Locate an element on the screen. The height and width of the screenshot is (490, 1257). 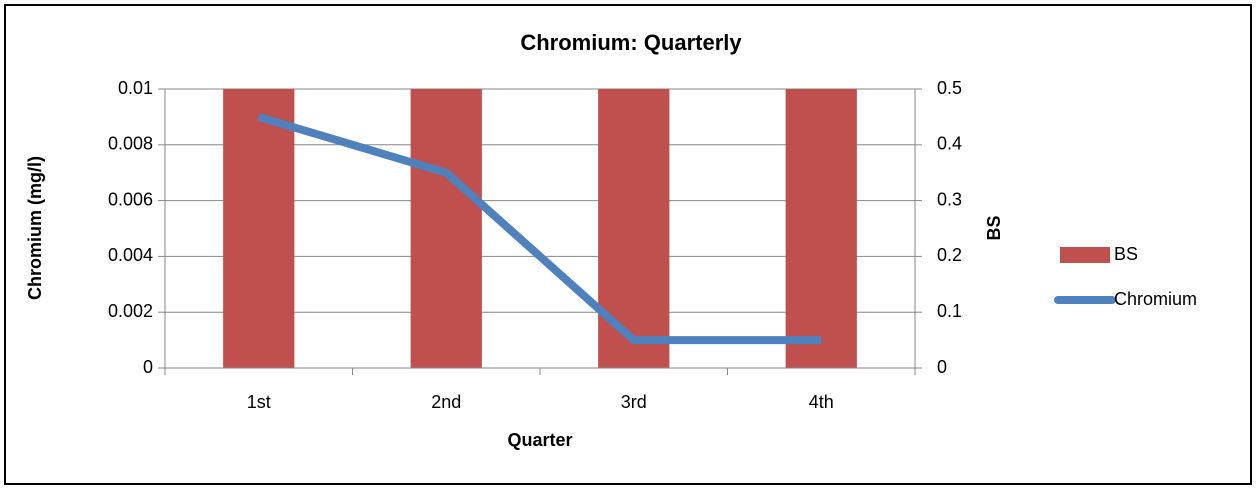
y2-tick-label: 0.2 is located at coordinates (949, 255).